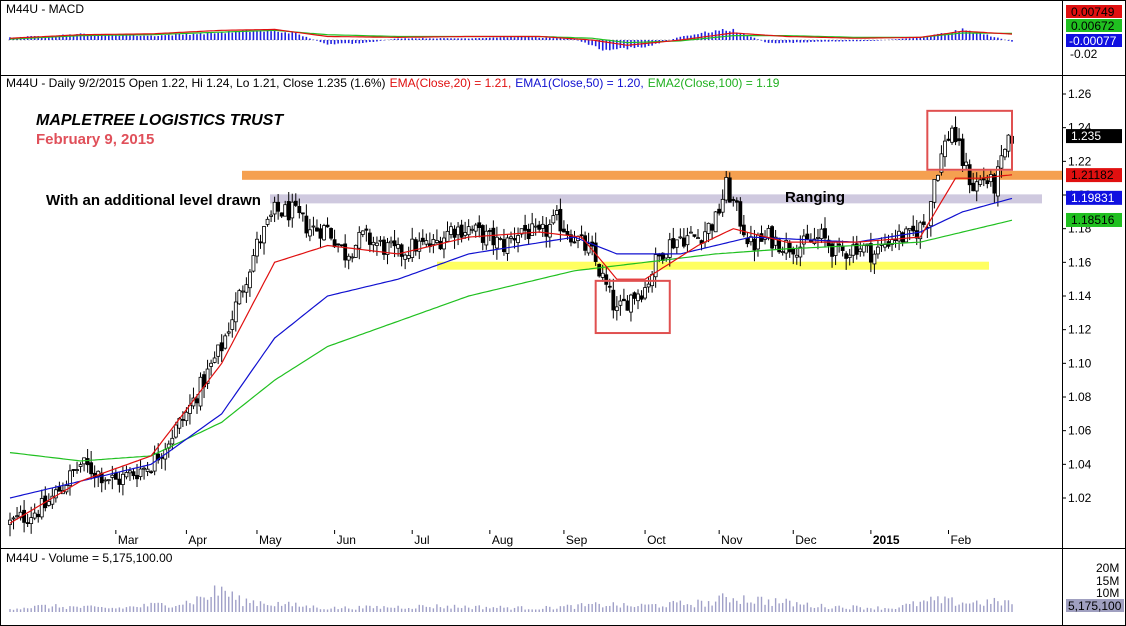 Image resolution: width=1126 pixels, height=626 pixels. Describe the element at coordinates (511, 37) in the screenshot. I see `macd-line` at that location.